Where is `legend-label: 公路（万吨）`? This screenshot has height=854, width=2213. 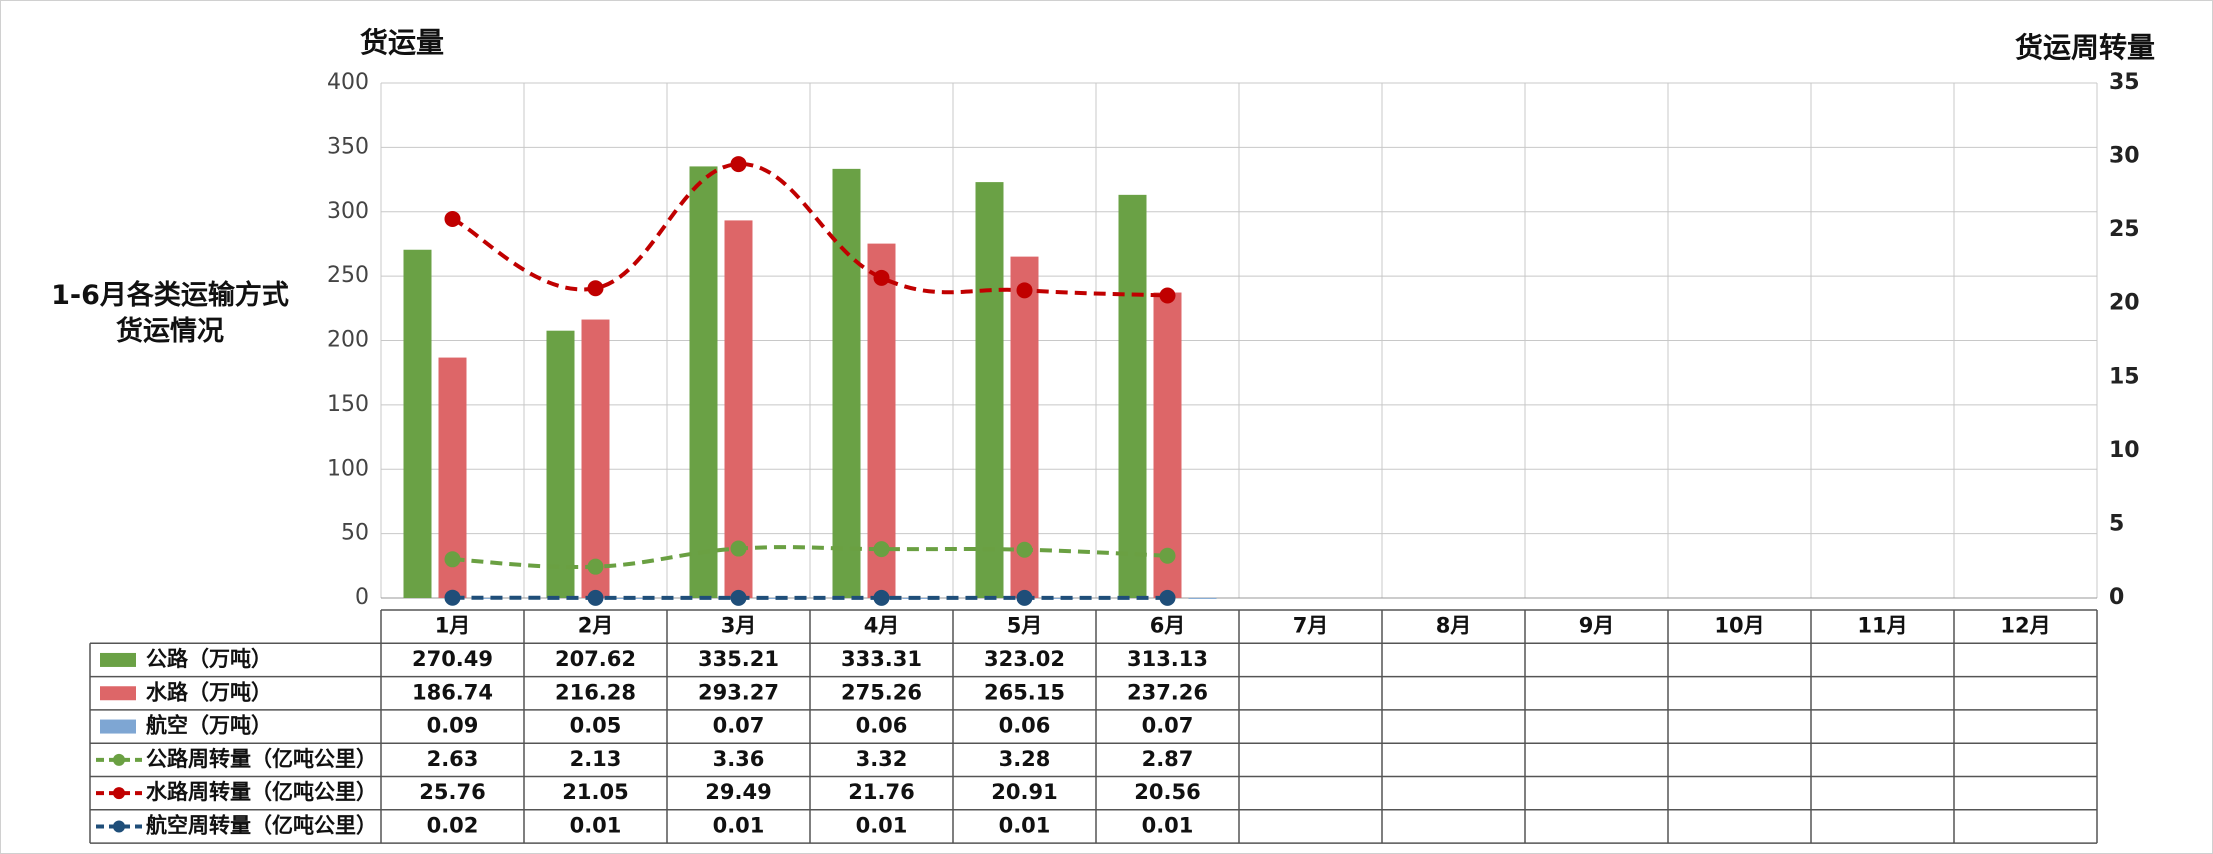 legend-label: 公路（万吨） is located at coordinates (209, 659).